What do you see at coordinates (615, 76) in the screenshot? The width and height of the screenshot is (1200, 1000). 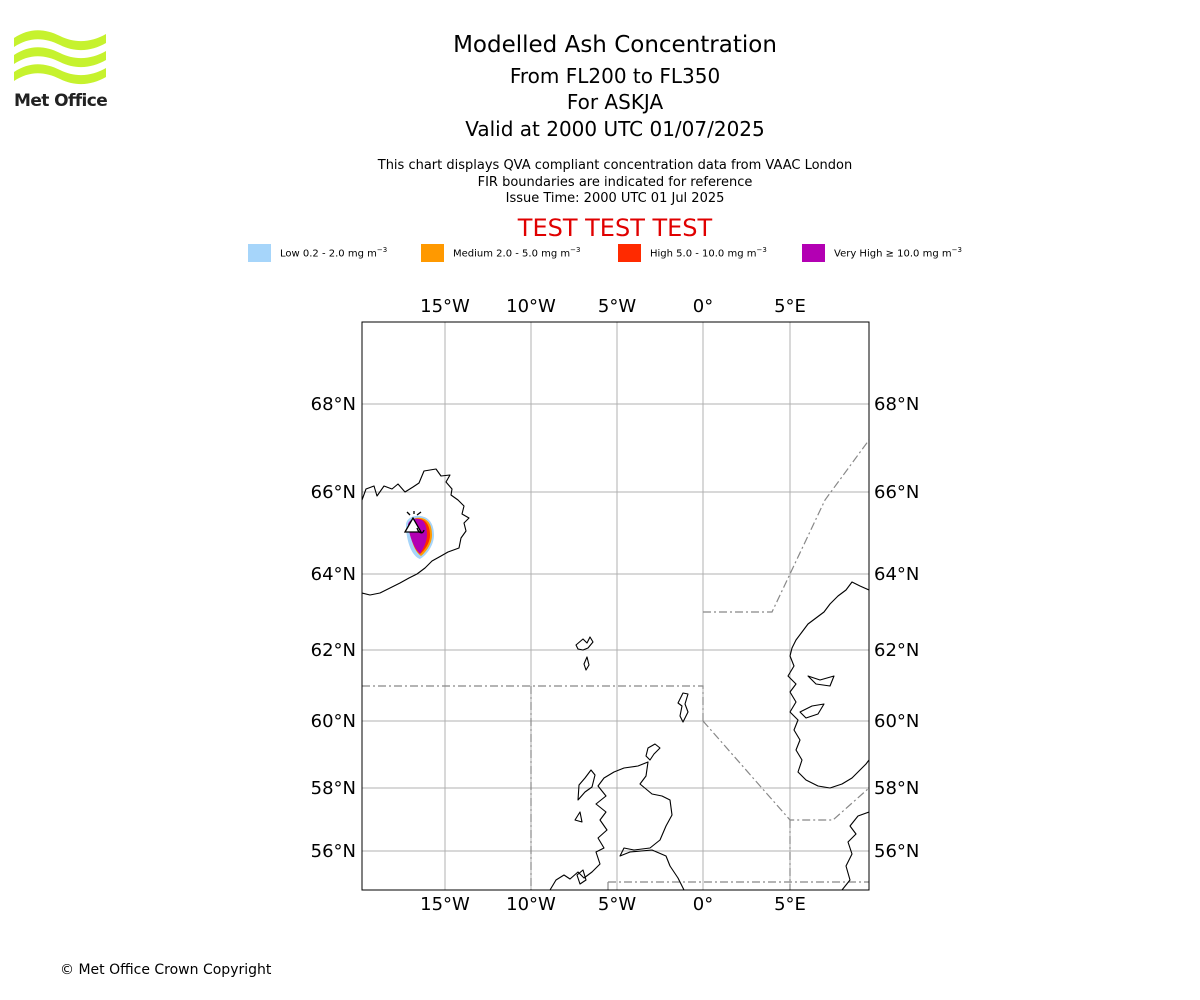 I see `flight-levels: From FL200 to FL350` at bounding box center [615, 76].